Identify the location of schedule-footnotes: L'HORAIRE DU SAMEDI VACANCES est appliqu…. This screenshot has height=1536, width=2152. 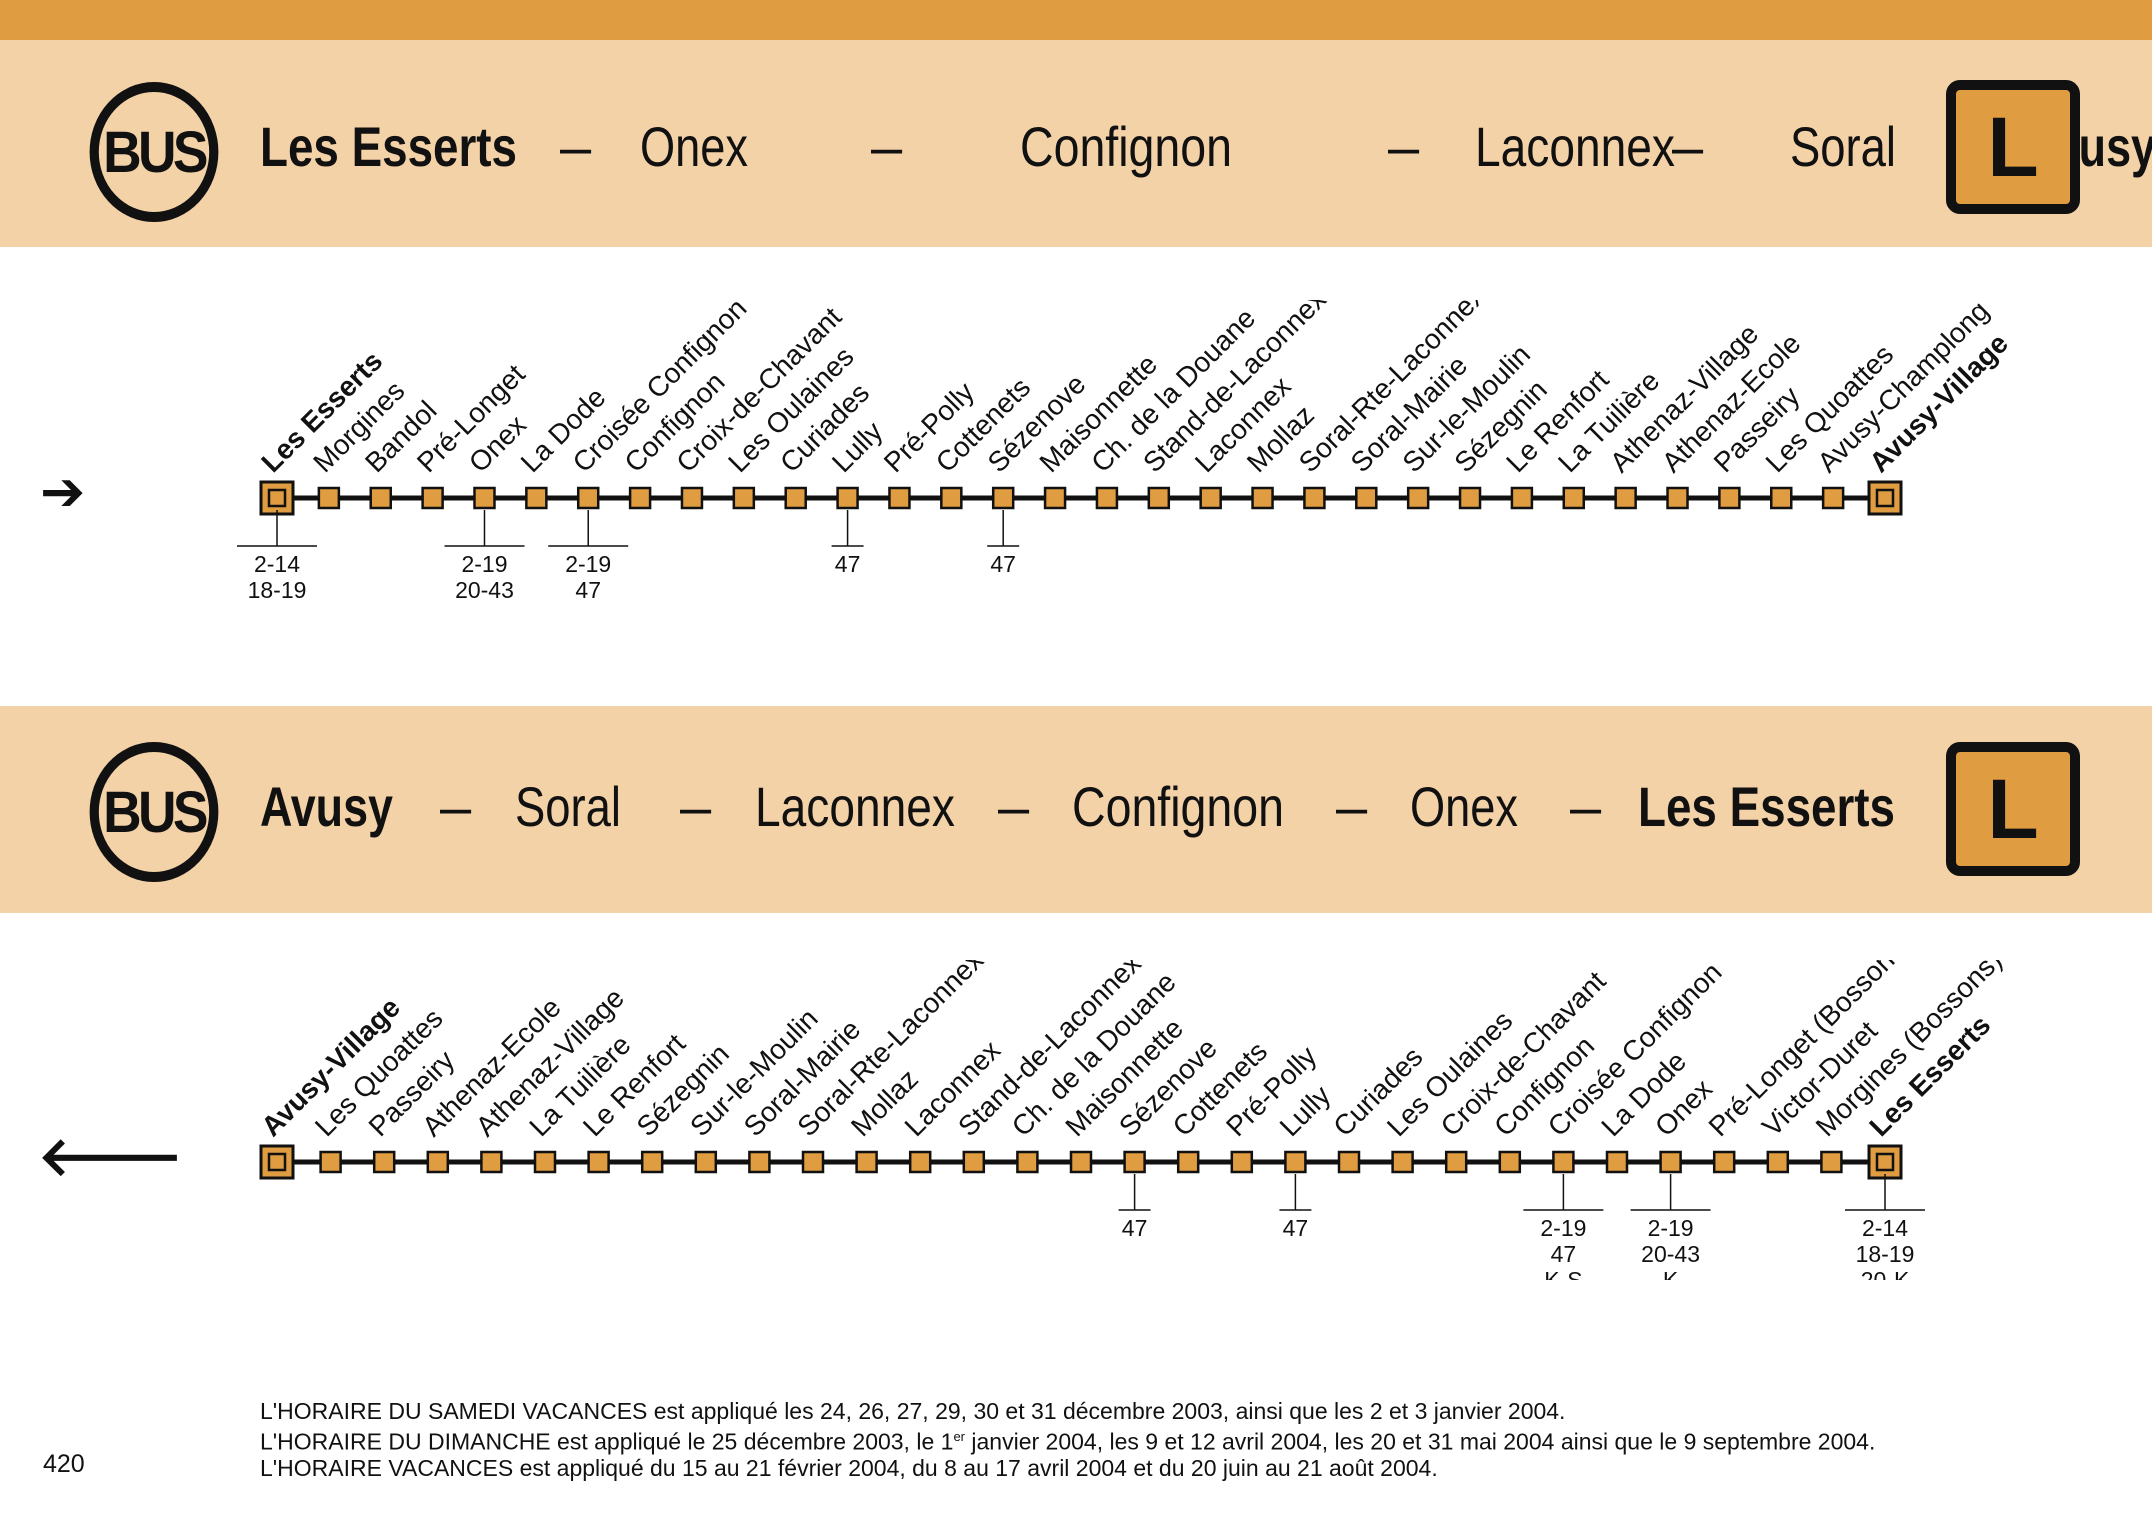
(1067, 1439).